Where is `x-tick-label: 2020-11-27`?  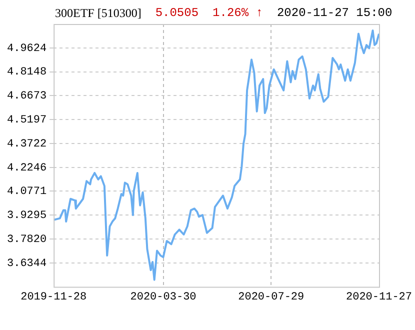 x-tick-label: 2020-11-27 is located at coordinates (379, 297).